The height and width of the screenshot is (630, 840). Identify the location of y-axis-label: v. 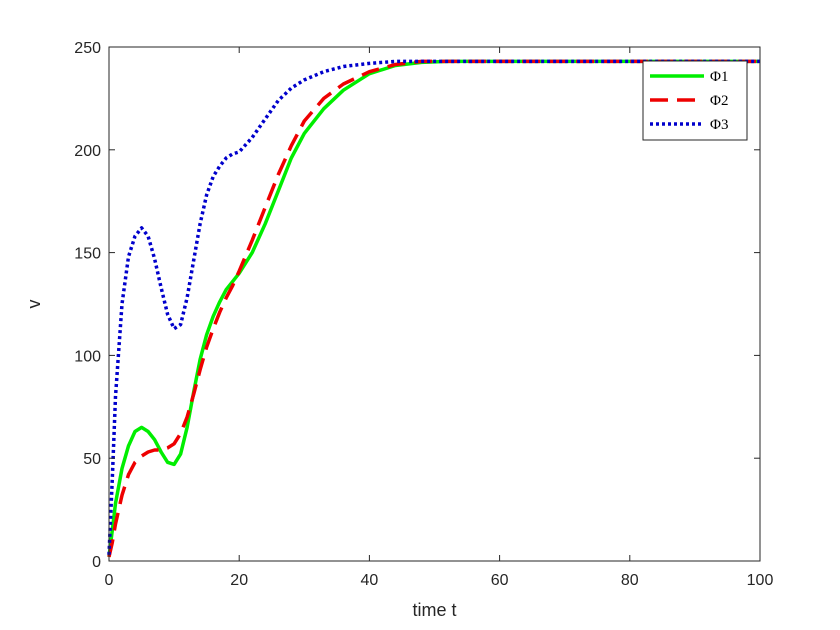
(34, 304).